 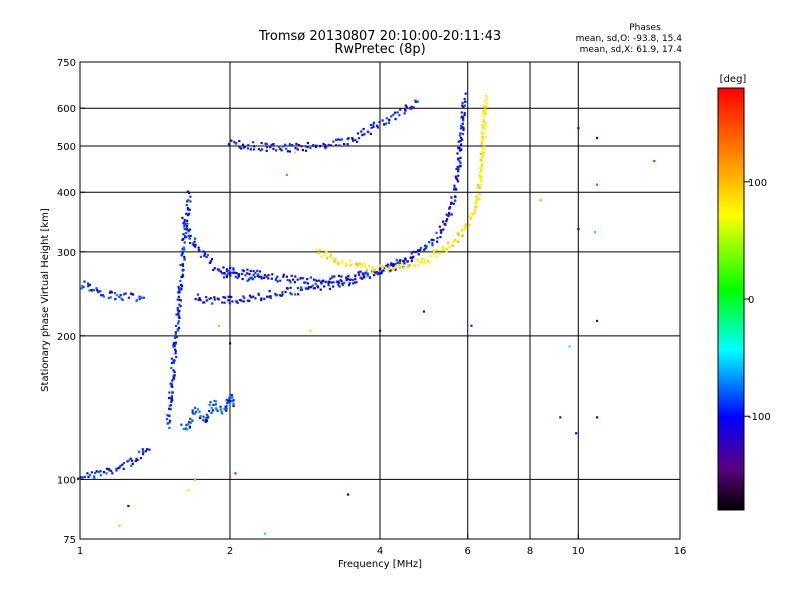 I want to click on y-tick-label: 500, so click(x=66, y=147).